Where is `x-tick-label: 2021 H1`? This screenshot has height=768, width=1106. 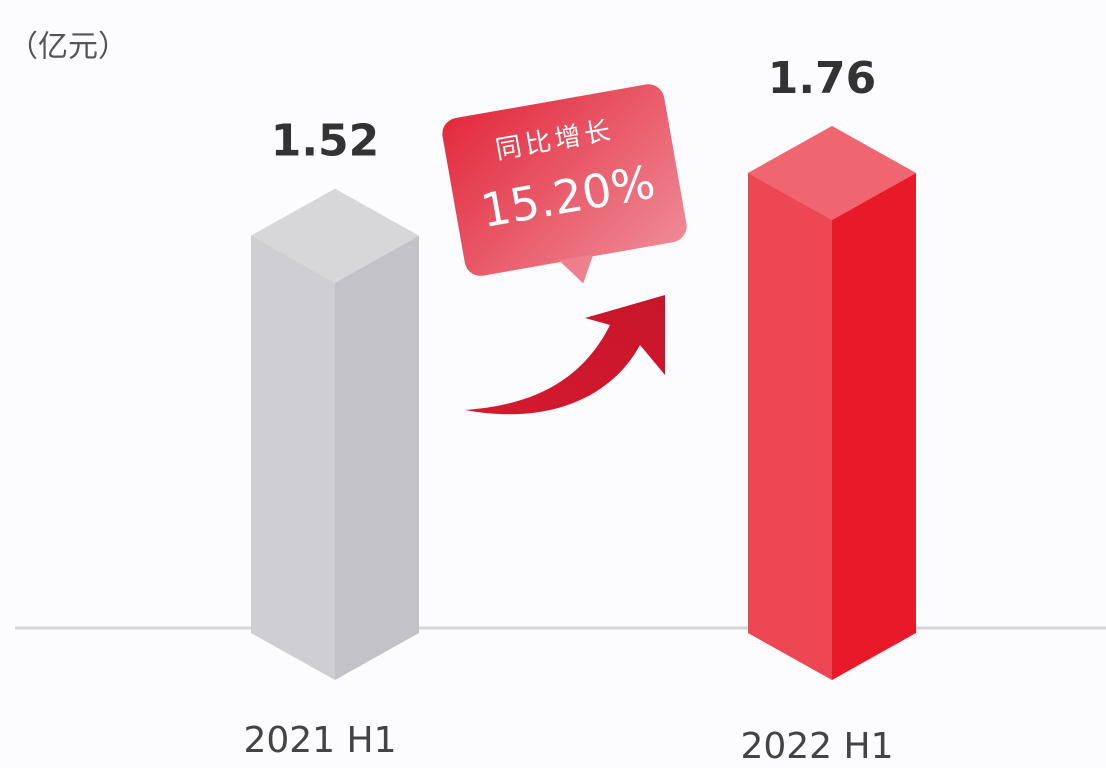 x-tick-label: 2021 H1 is located at coordinates (319, 740).